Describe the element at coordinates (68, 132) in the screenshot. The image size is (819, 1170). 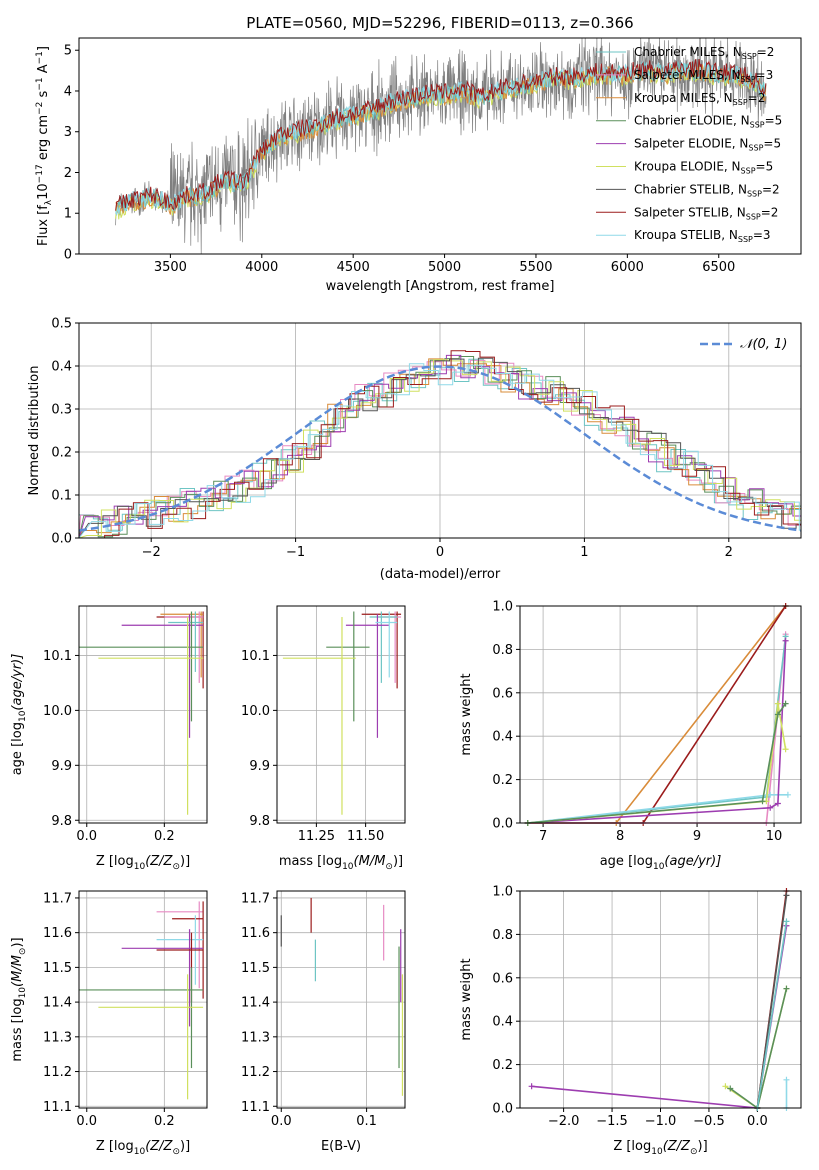
I see `y-tick-label: 3` at that location.